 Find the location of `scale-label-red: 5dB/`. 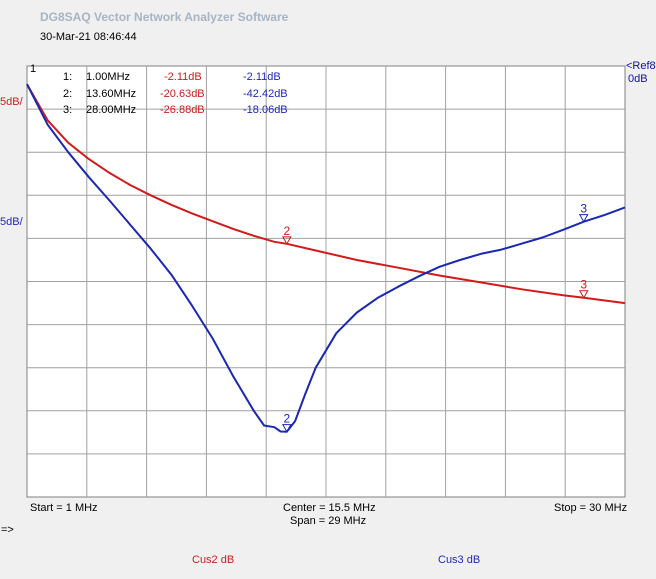

scale-label-red: 5dB/ is located at coordinates (11, 102).